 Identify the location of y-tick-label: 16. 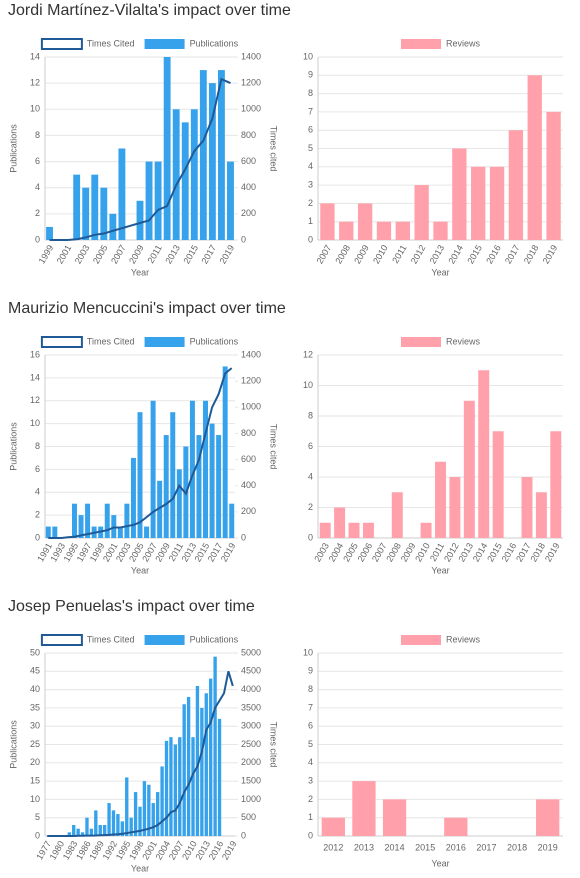
(35, 354).